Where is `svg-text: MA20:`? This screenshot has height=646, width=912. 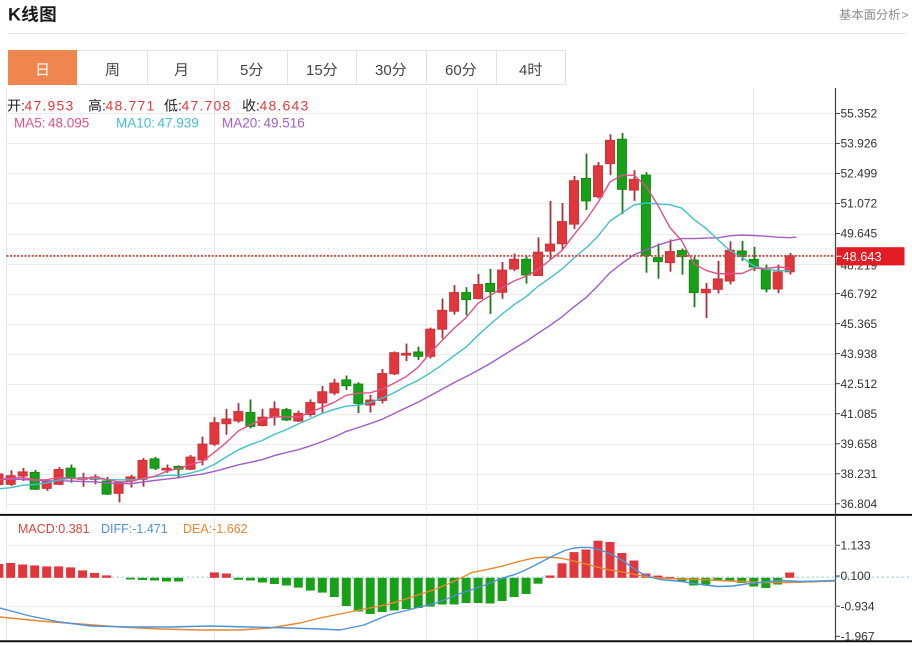
svg-text: MA20: is located at coordinates (241, 123).